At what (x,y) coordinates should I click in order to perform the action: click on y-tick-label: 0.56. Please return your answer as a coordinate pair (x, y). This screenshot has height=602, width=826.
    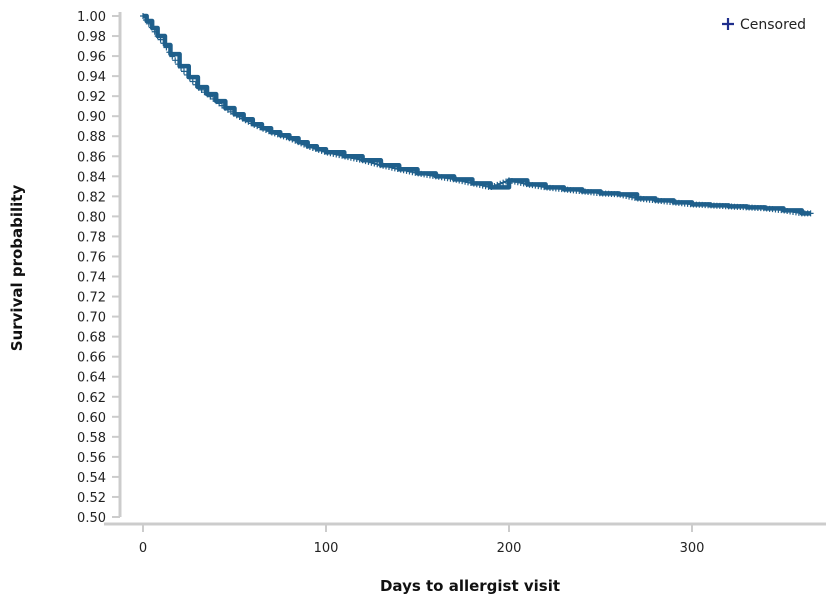
    Looking at the image, I should click on (91, 458).